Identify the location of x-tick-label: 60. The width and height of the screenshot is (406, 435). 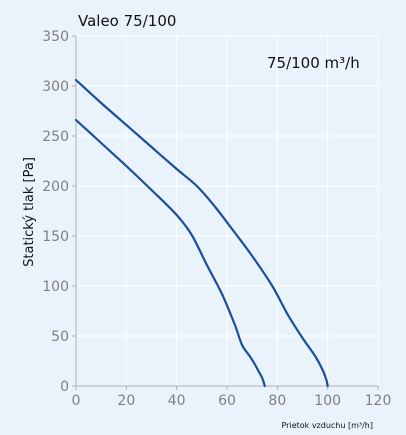
(227, 401).